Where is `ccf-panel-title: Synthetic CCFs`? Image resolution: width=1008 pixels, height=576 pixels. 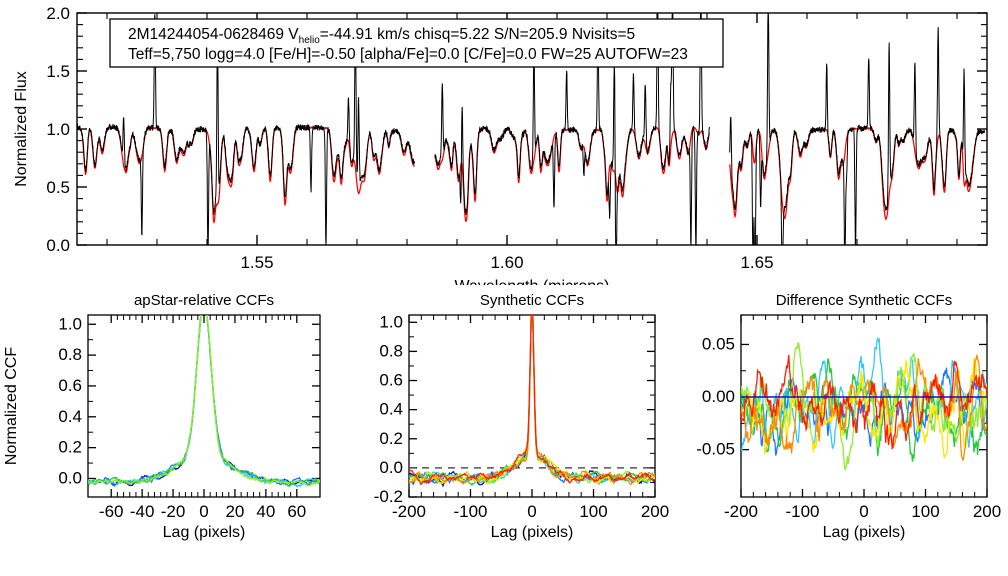
ccf-panel-title: Synthetic CCFs is located at coordinates (532, 300).